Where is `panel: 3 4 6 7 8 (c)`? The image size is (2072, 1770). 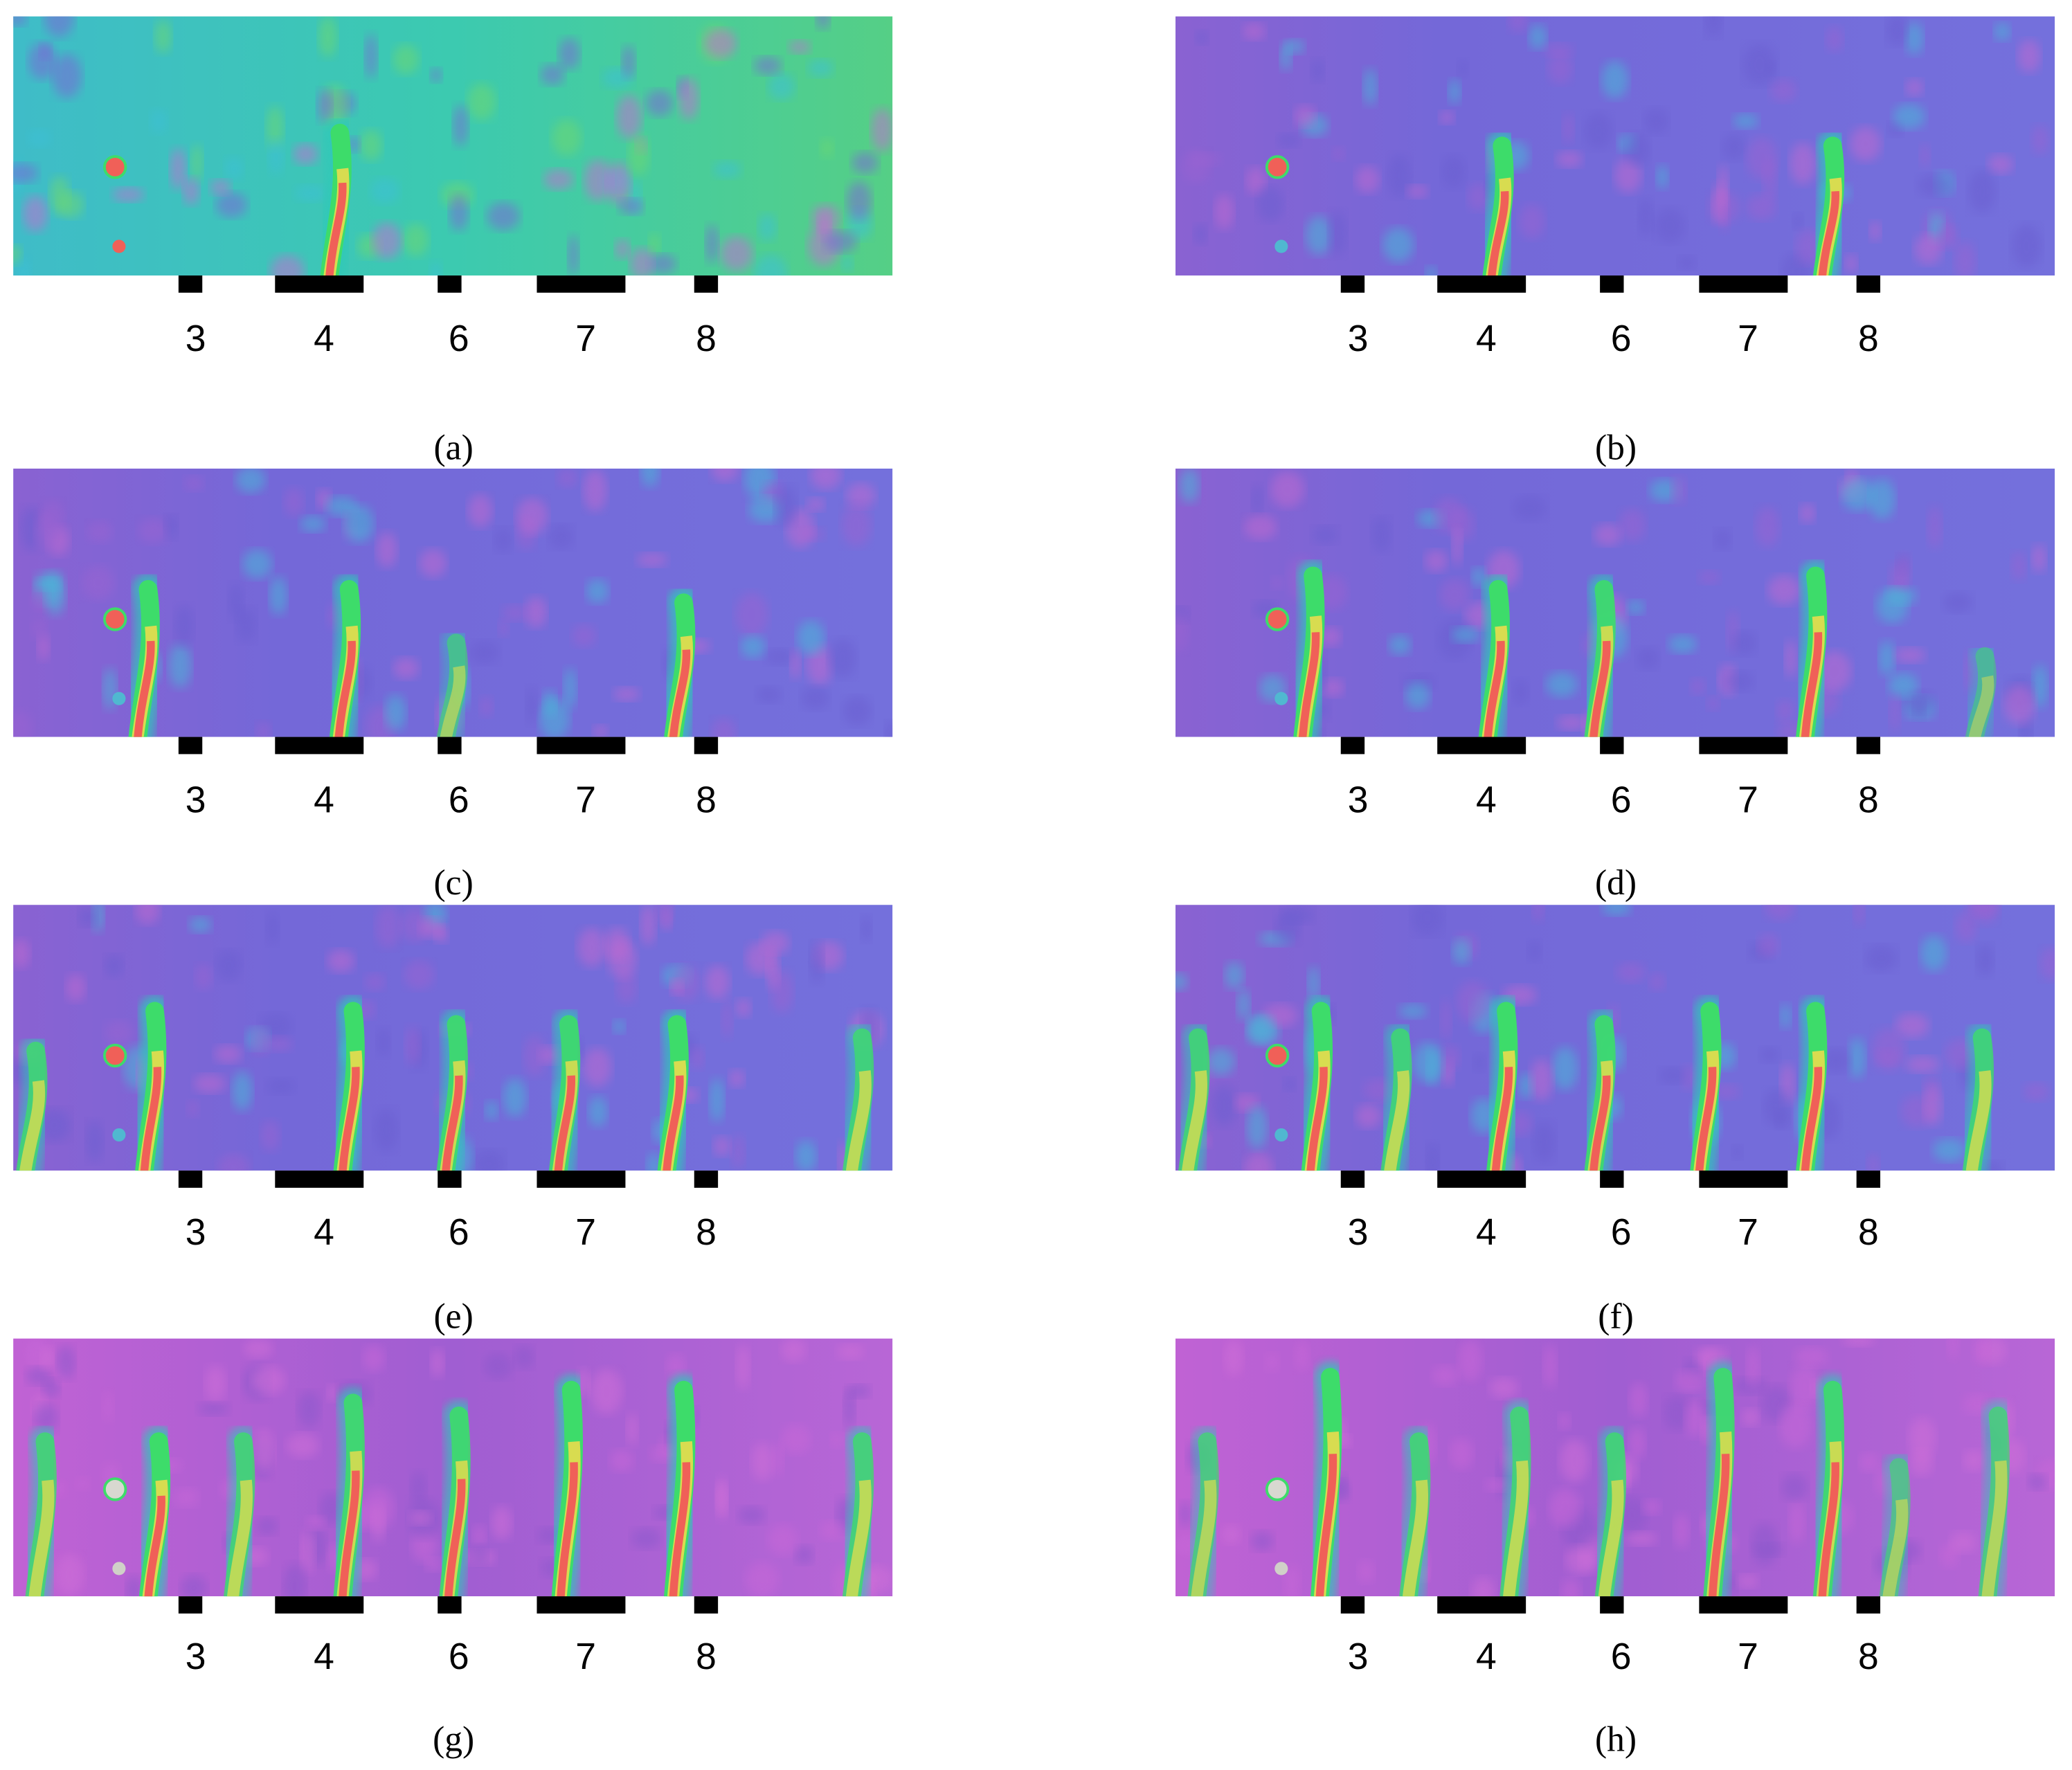
panel: 3 4 6 7 8 (c) is located at coordinates (453, 685).